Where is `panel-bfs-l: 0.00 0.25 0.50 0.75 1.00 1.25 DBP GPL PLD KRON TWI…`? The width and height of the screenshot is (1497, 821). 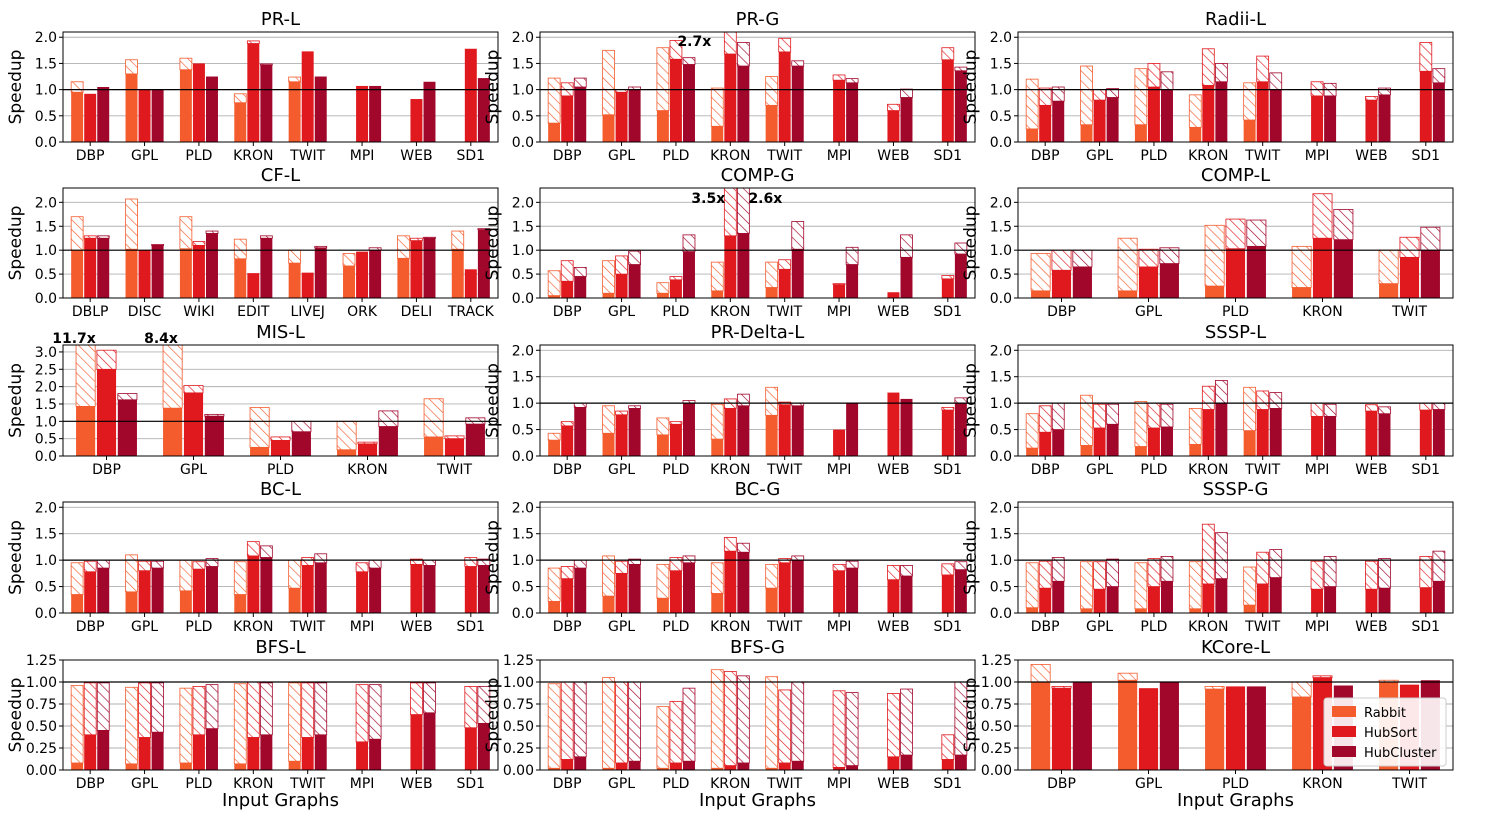 panel-bfs-l: 0.00 0.25 0.50 0.75 1.00 1.25 DBP GPL PLD KRON TWI… is located at coordinates (252, 724).